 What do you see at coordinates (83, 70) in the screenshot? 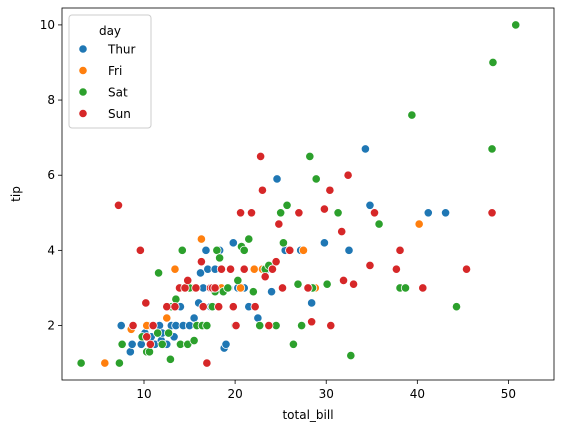
I see `legend-marker-fri` at bounding box center [83, 70].